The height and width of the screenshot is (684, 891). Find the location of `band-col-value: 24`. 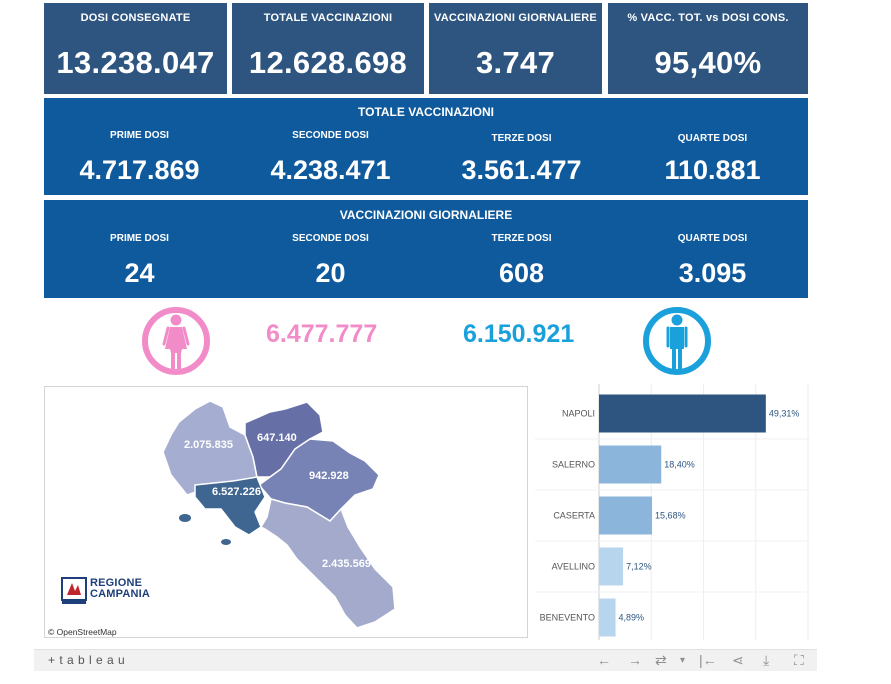

band-col-value: 24 is located at coordinates (139, 273).